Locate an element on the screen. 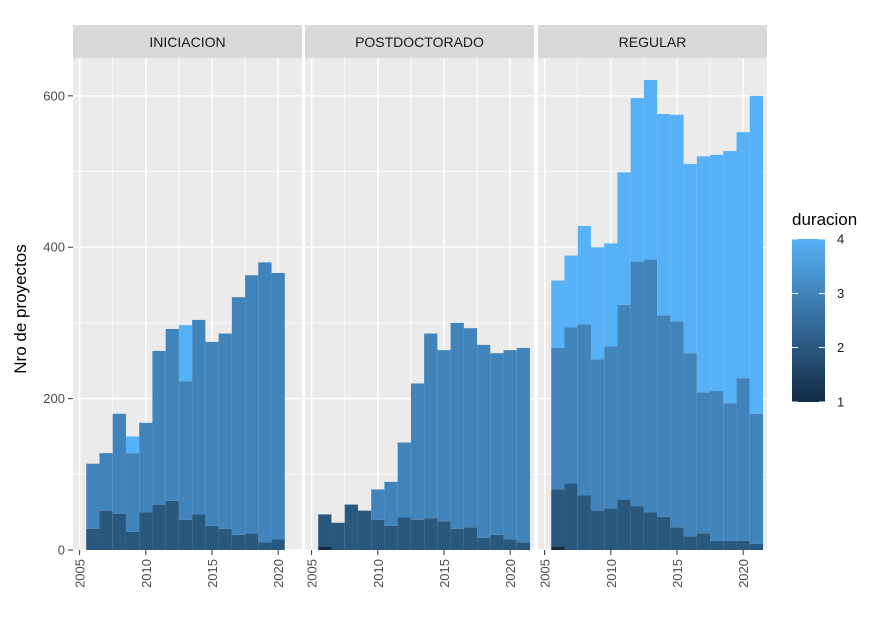 Image resolution: width=877 pixels, height=624 pixels. y-axis-title: Nro de proyectos is located at coordinates (20, 308).